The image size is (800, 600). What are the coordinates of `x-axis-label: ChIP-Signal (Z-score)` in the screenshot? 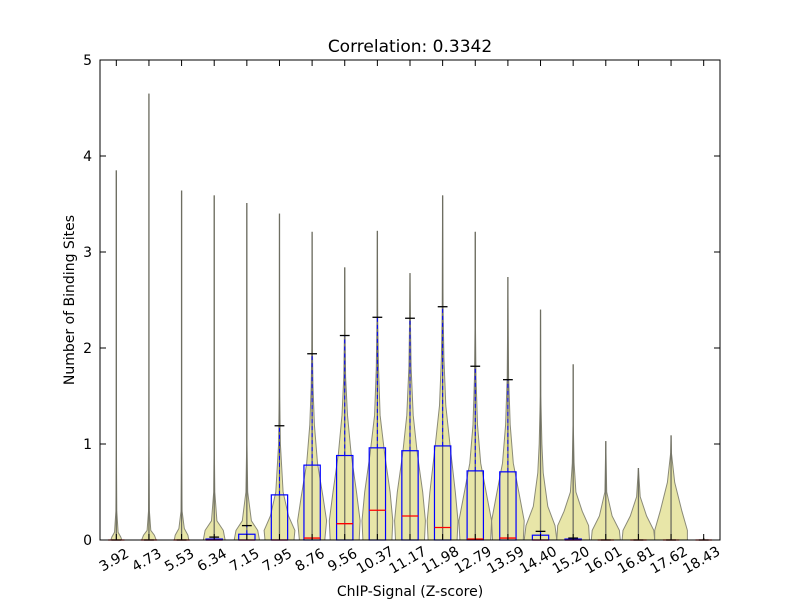 It's located at (410, 592).